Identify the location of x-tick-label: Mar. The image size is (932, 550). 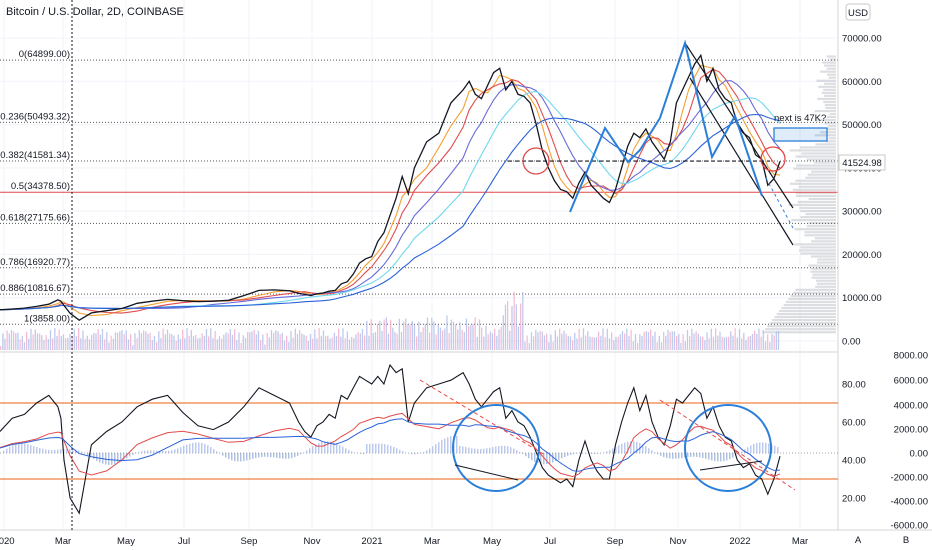
(63, 541).